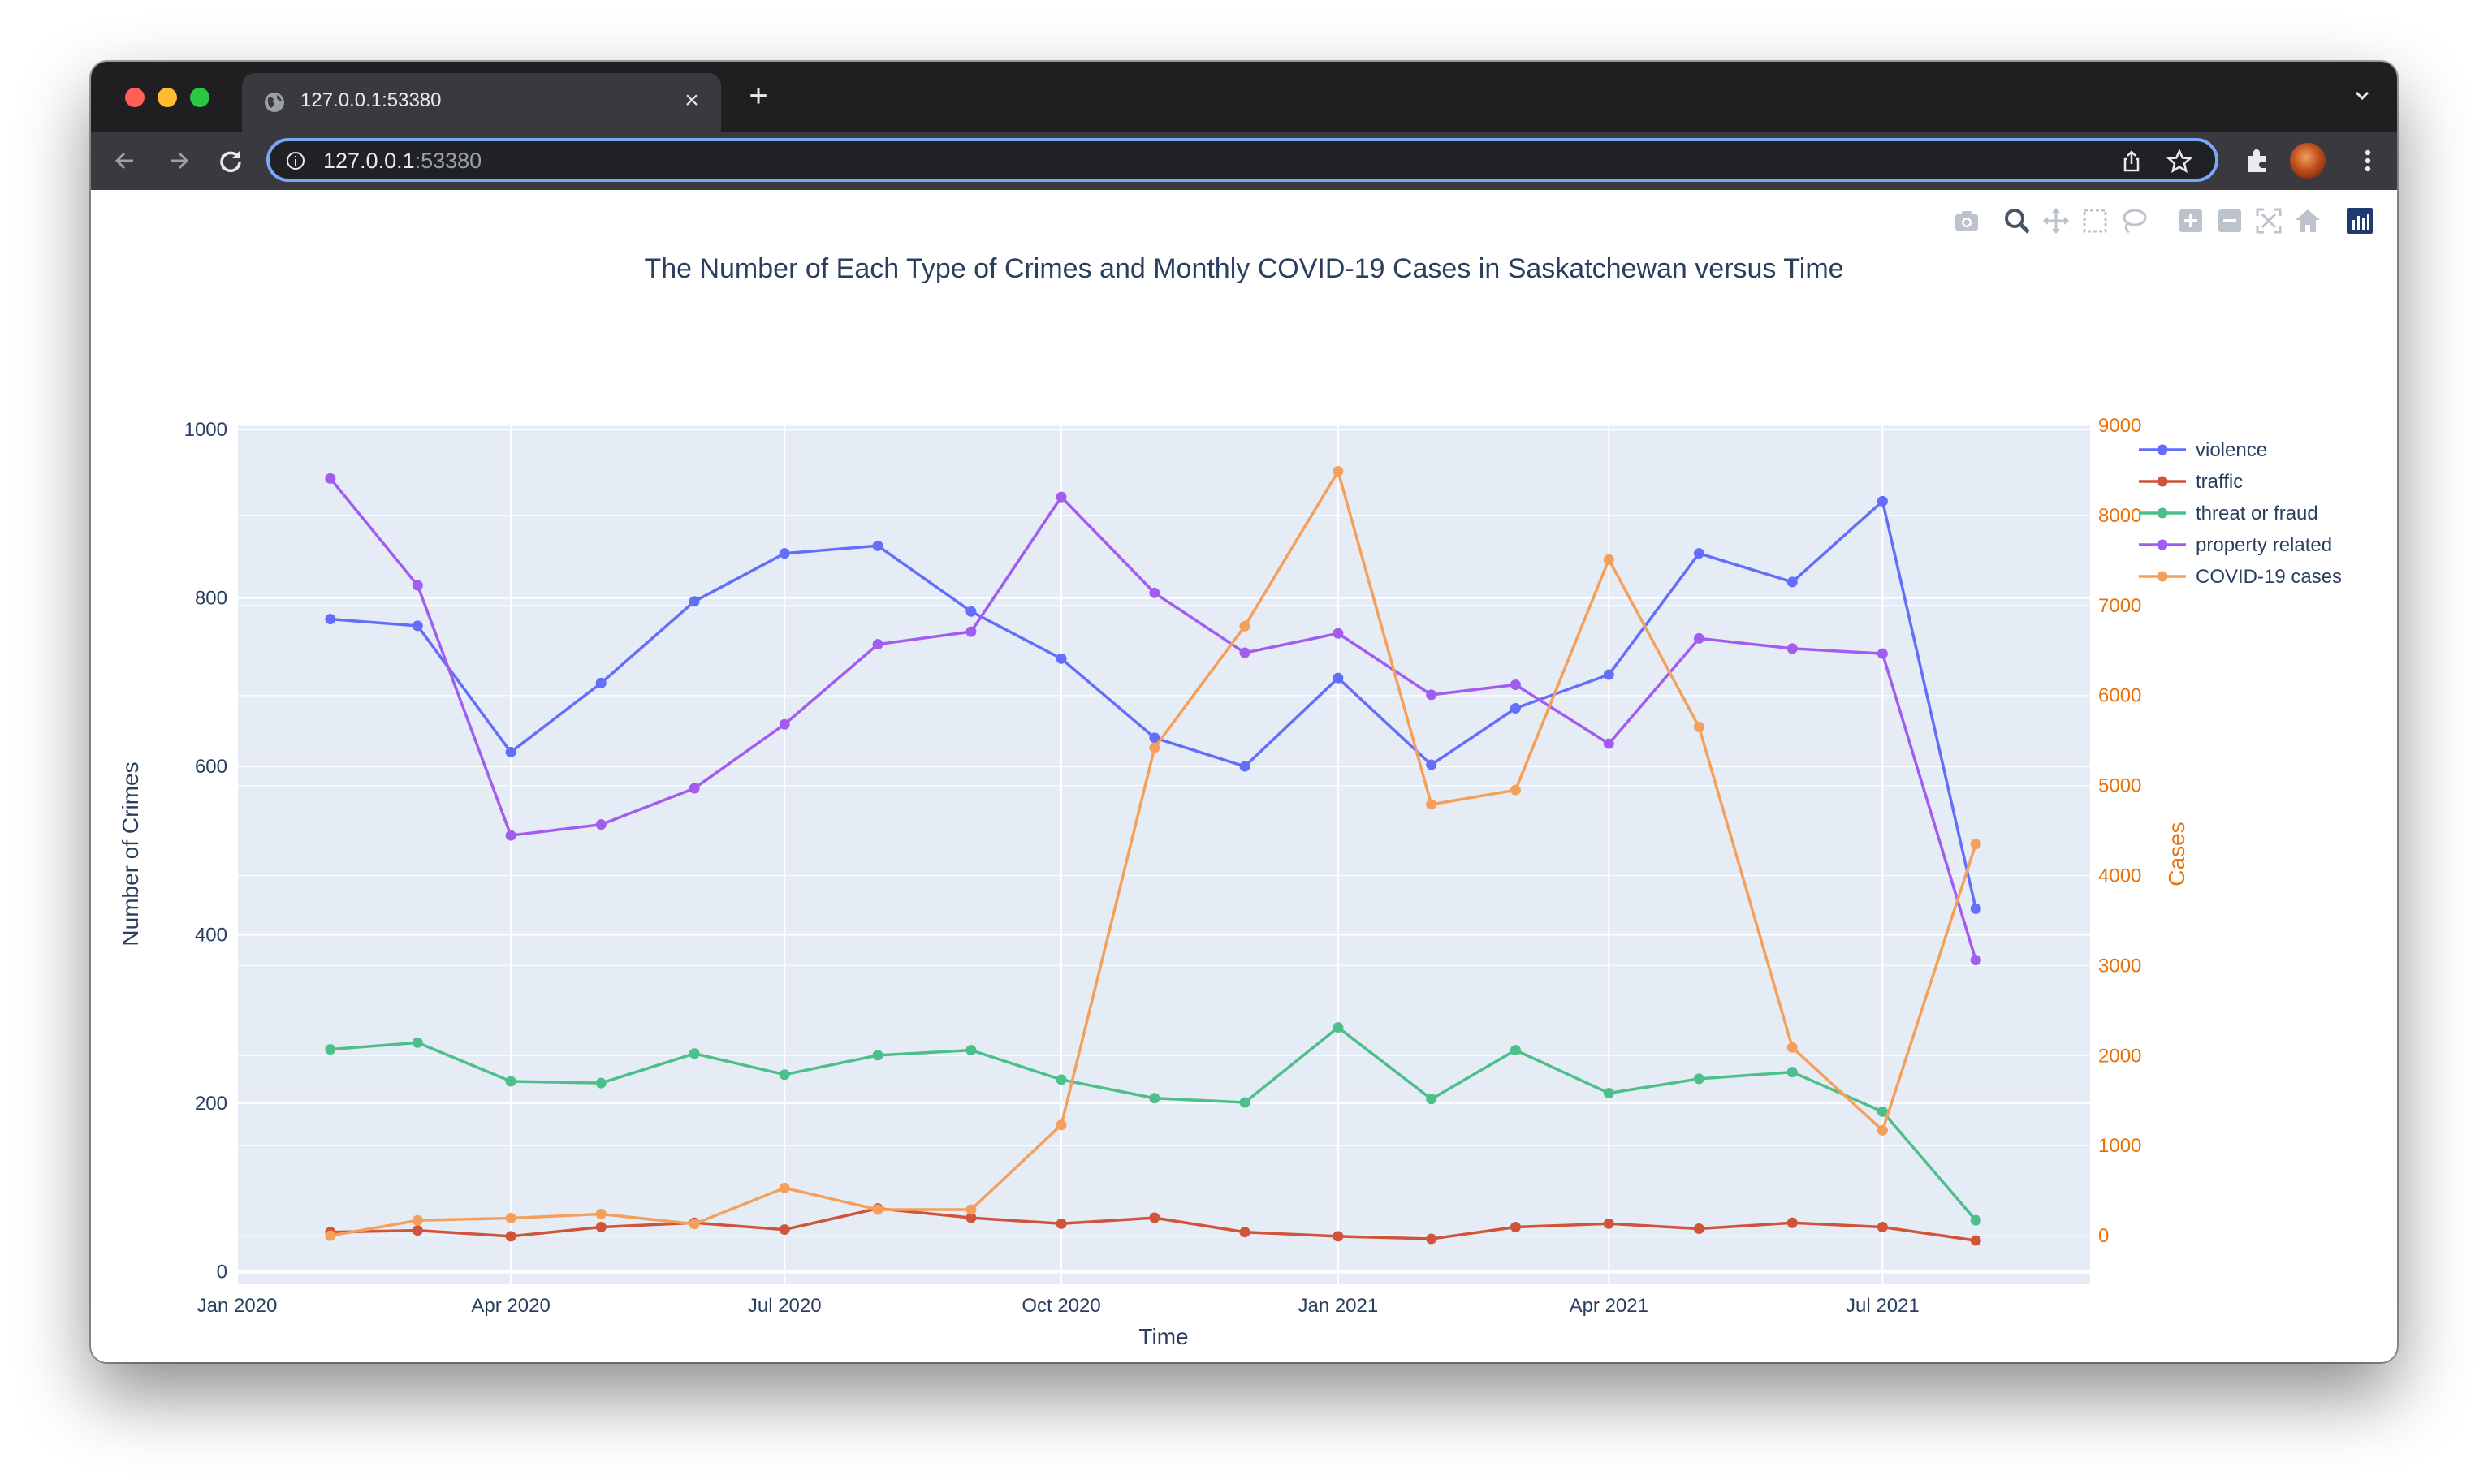 The height and width of the screenshot is (1484, 2488). I want to click on close-window-button, so click(135, 97).